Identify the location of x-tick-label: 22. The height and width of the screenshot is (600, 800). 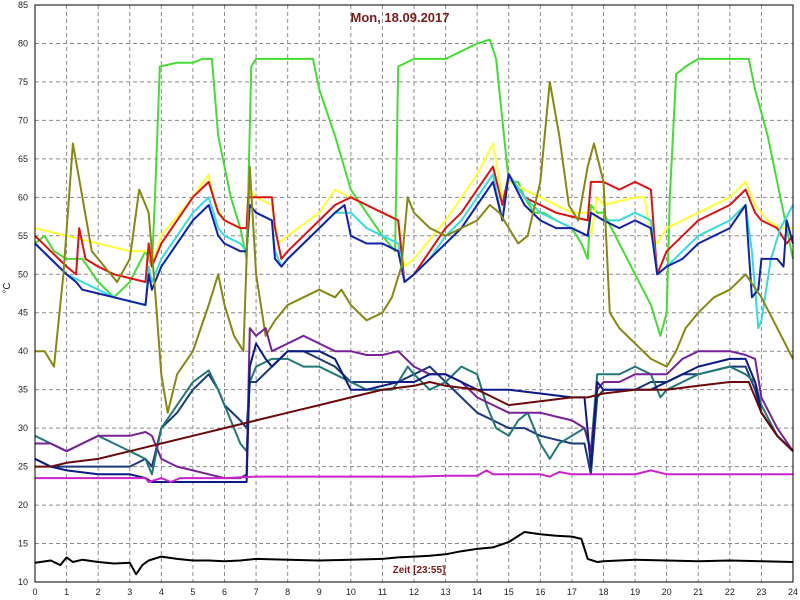
(730, 592).